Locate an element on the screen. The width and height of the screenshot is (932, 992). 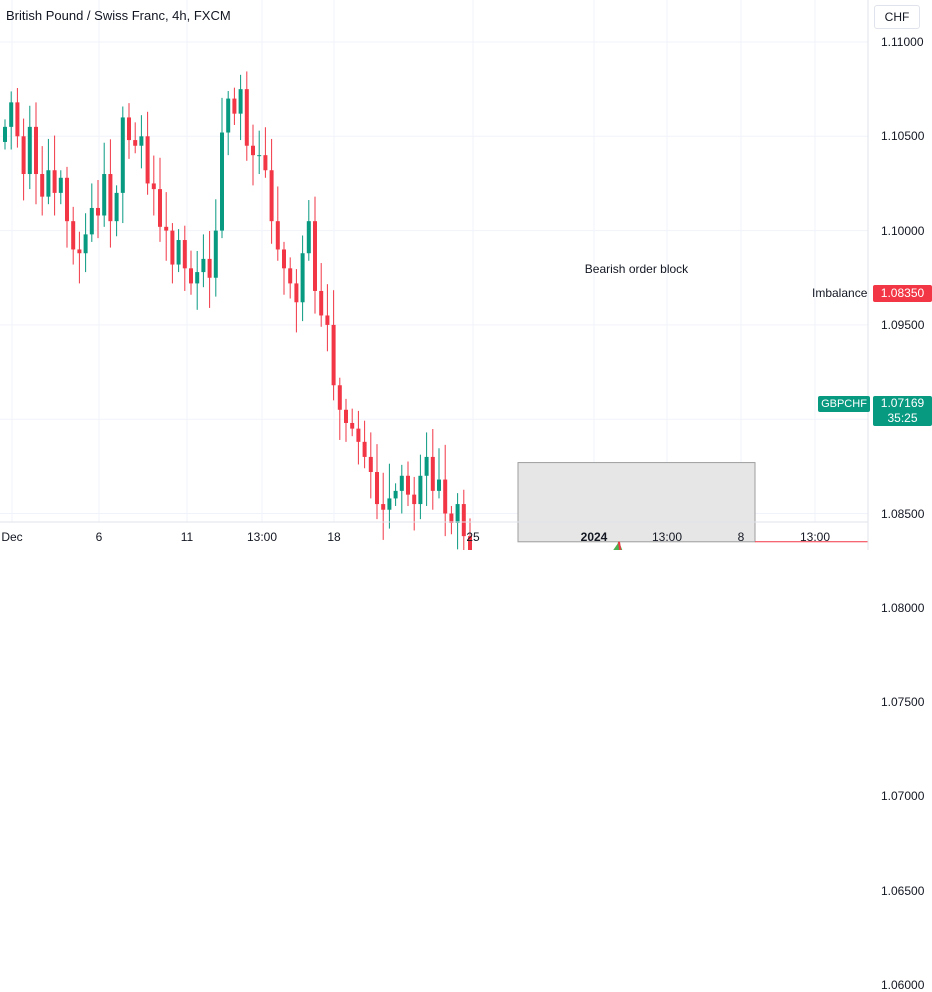
time-tick-label: 2024 is located at coordinates (594, 537).